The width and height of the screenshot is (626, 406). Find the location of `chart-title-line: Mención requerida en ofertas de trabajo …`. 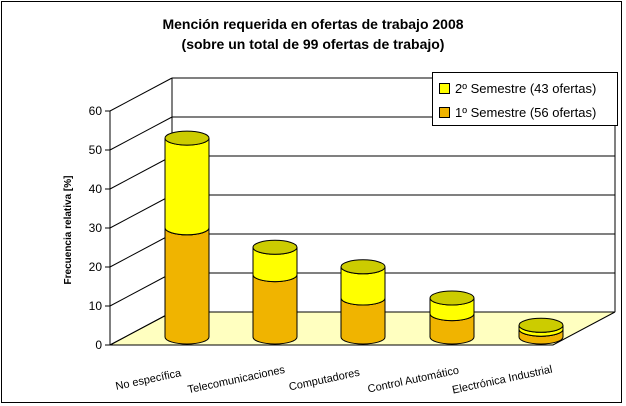

chart-title-line: Mención requerida en ofertas de trabajo … is located at coordinates (313, 24).